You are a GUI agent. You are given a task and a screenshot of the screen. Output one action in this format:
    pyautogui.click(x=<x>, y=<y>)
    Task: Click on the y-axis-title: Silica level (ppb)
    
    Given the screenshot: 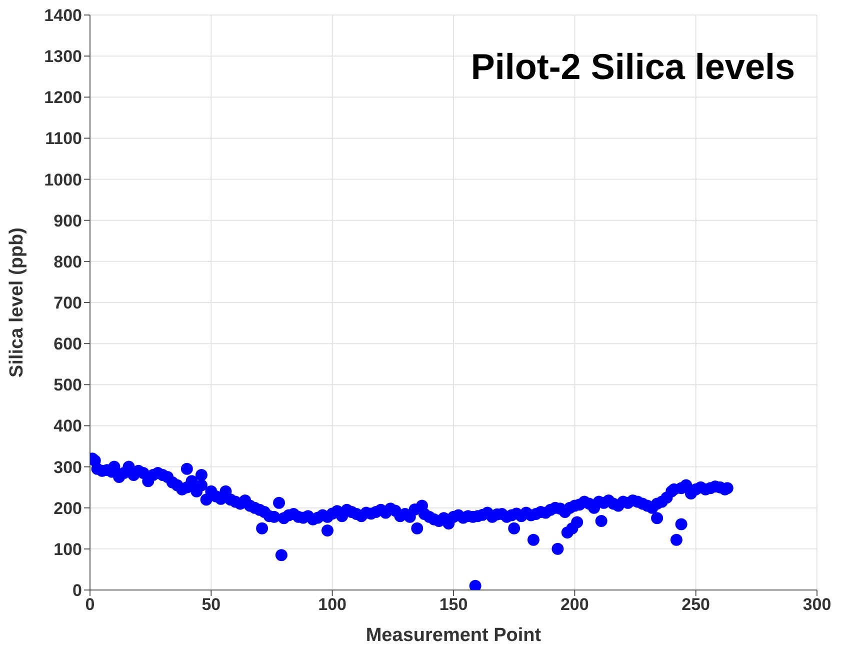 What is the action you would take?
    pyautogui.click(x=17, y=303)
    